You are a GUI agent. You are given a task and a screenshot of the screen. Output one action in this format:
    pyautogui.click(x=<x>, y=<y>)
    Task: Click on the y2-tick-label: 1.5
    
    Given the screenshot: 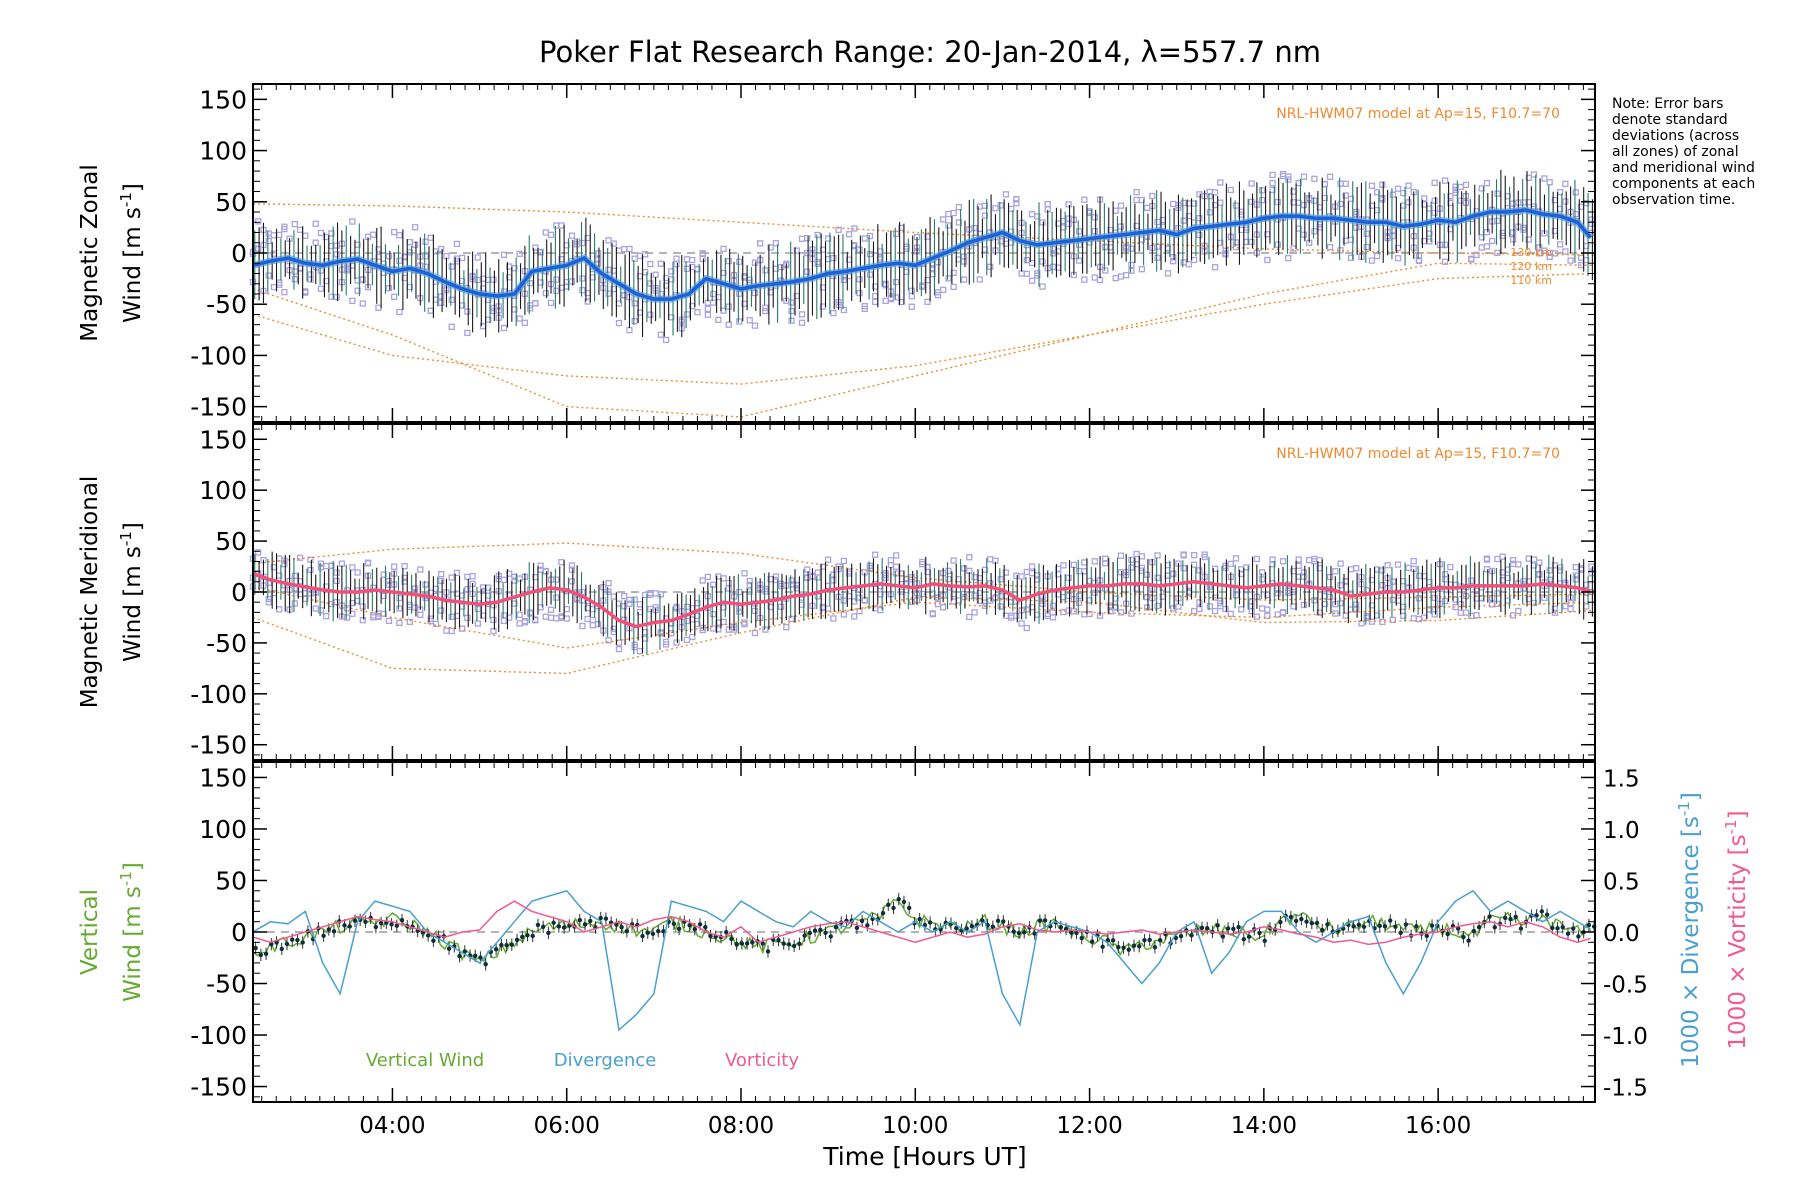 What is the action you would take?
    pyautogui.click(x=1621, y=779)
    